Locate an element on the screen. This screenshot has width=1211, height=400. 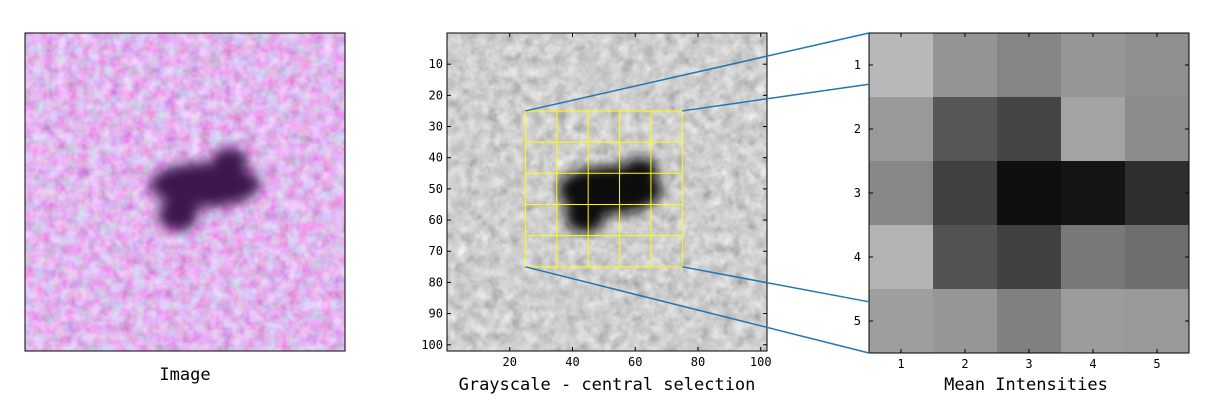
selection-grid is located at coordinates (603, 189).